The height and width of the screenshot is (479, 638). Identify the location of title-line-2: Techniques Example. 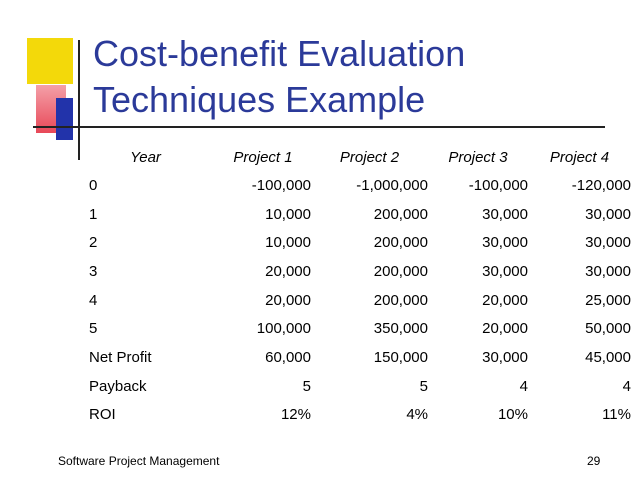
(259, 99).